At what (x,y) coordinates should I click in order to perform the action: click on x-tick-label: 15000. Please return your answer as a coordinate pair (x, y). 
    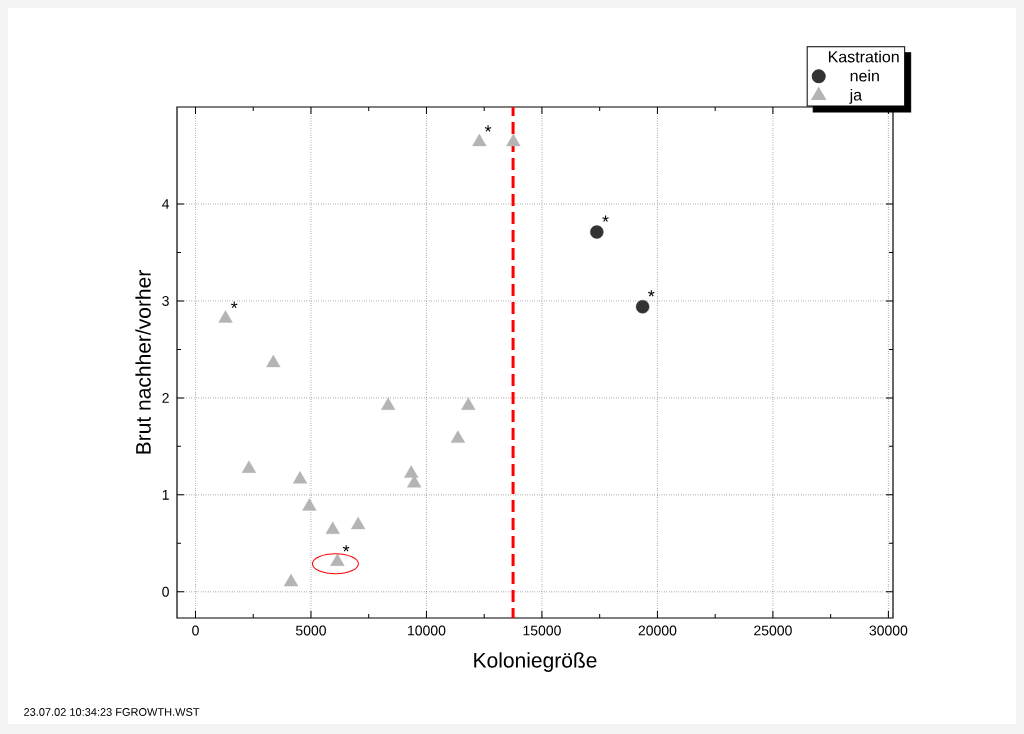
    Looking at the image, I should click on (542, 630).